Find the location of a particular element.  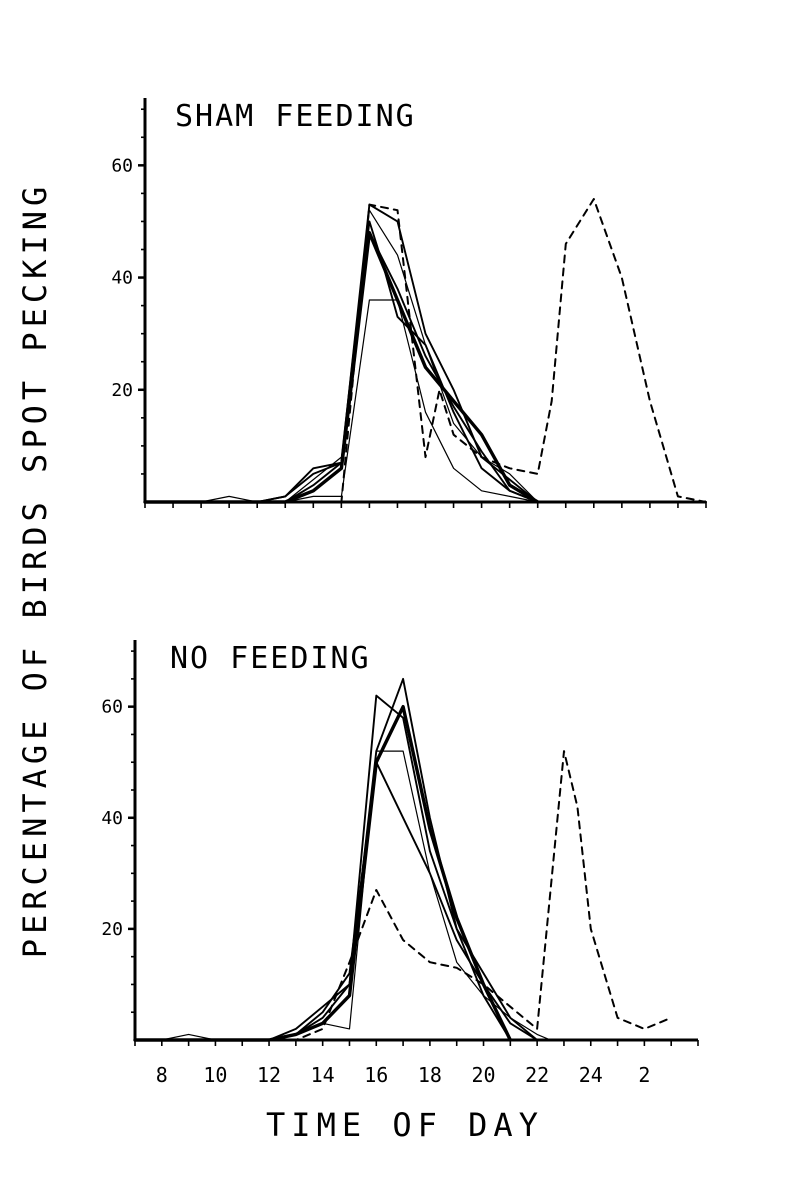

x-tick-label: 22 is located at coordinates (537, 1075).